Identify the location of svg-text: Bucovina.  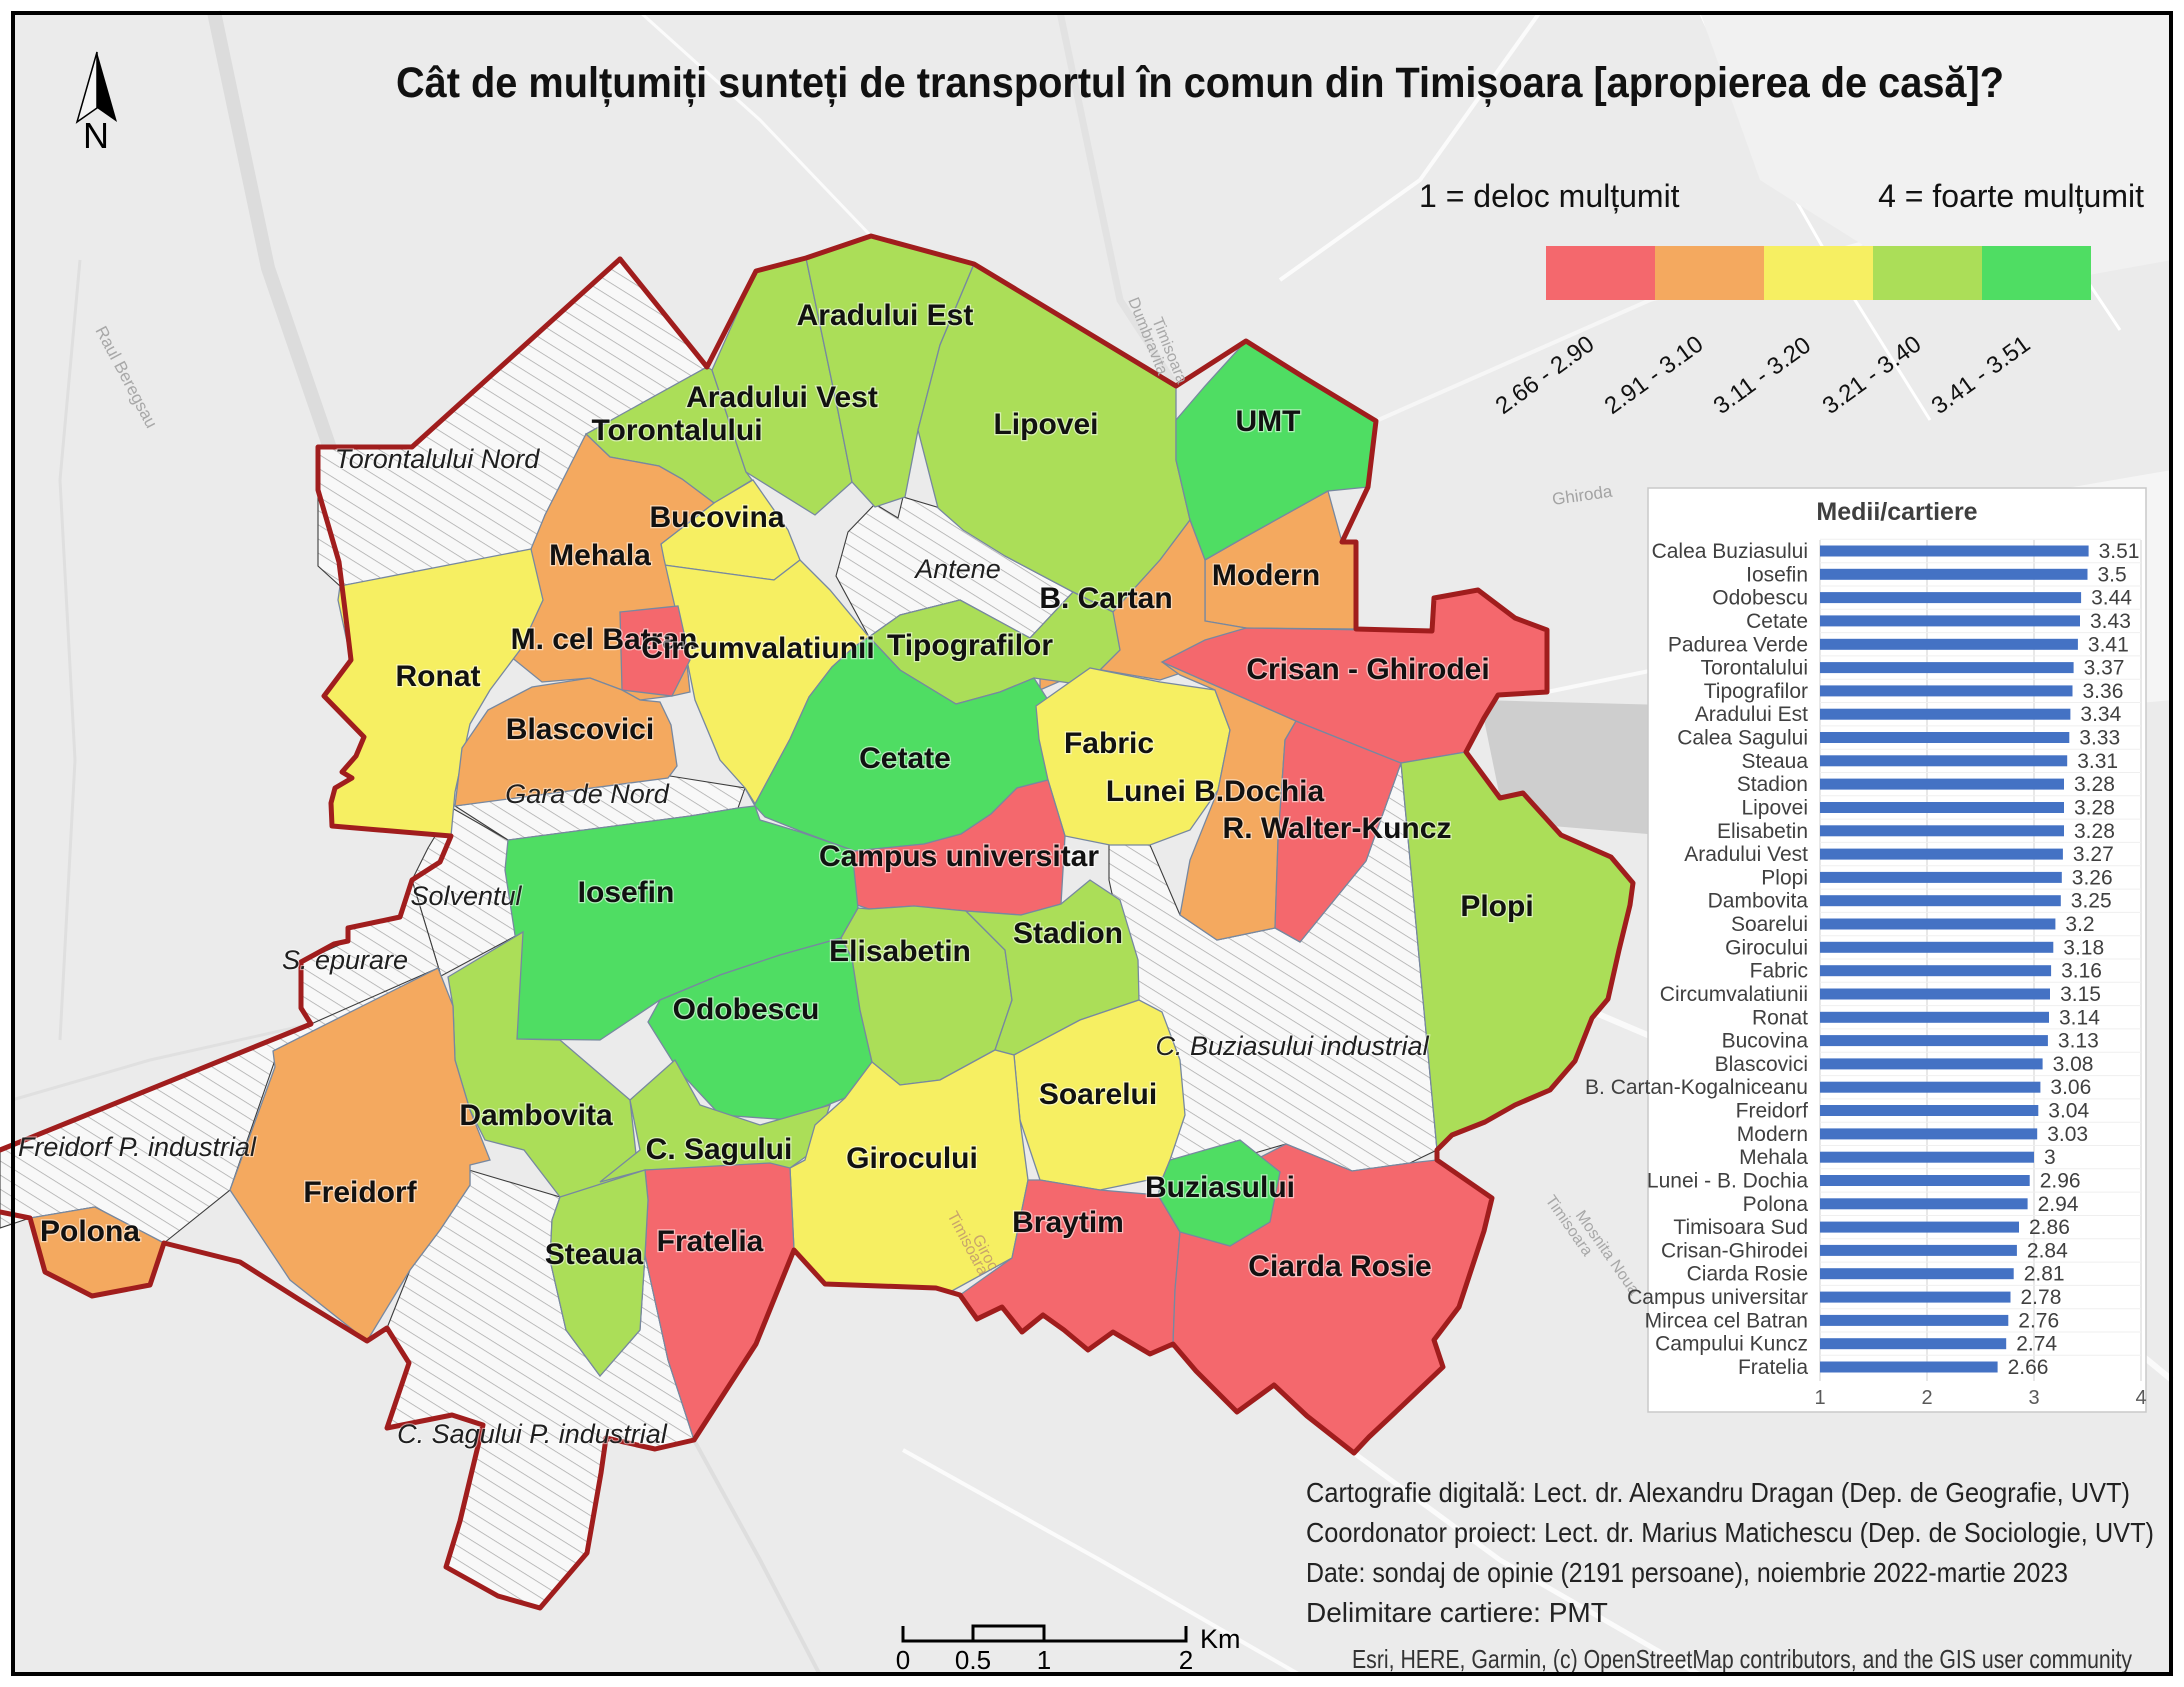
(1765, 1041).